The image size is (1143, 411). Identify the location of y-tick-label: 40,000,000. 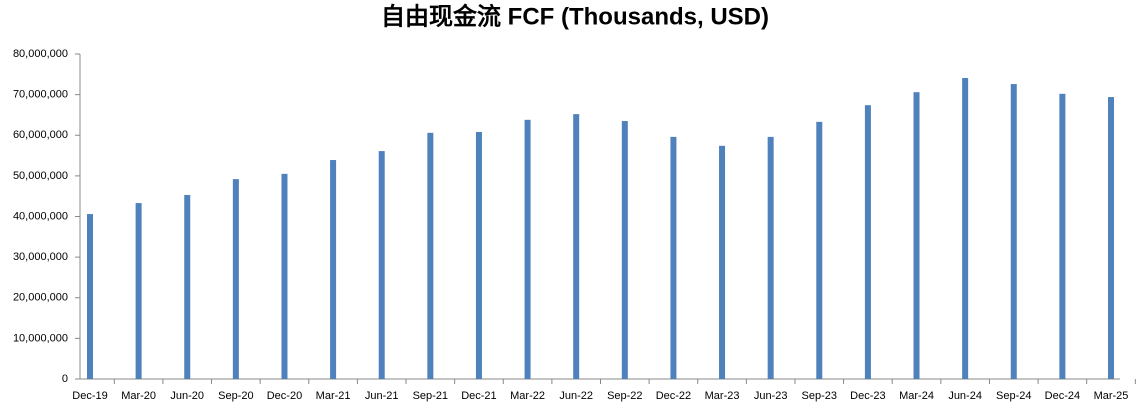
(40, 216).